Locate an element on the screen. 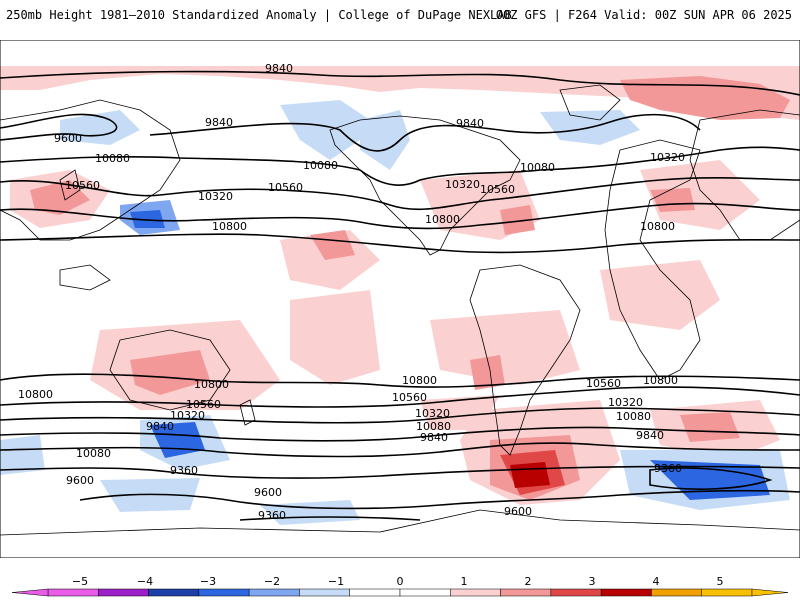 The width and height of the screenshot is (800, 604). colorbar-tick: 5 is located at coordinates (720, 581).